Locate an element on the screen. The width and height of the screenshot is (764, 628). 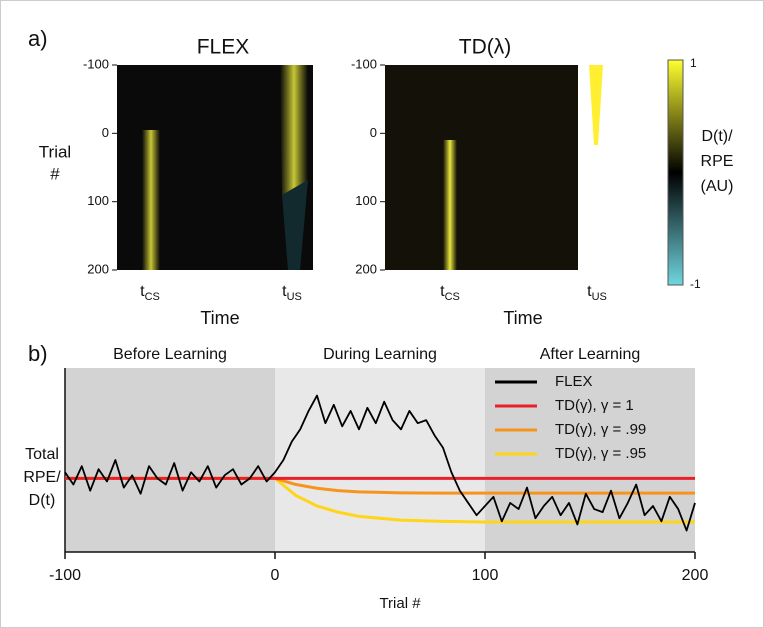
panel-label: a) is located at coordinates (38, 38).